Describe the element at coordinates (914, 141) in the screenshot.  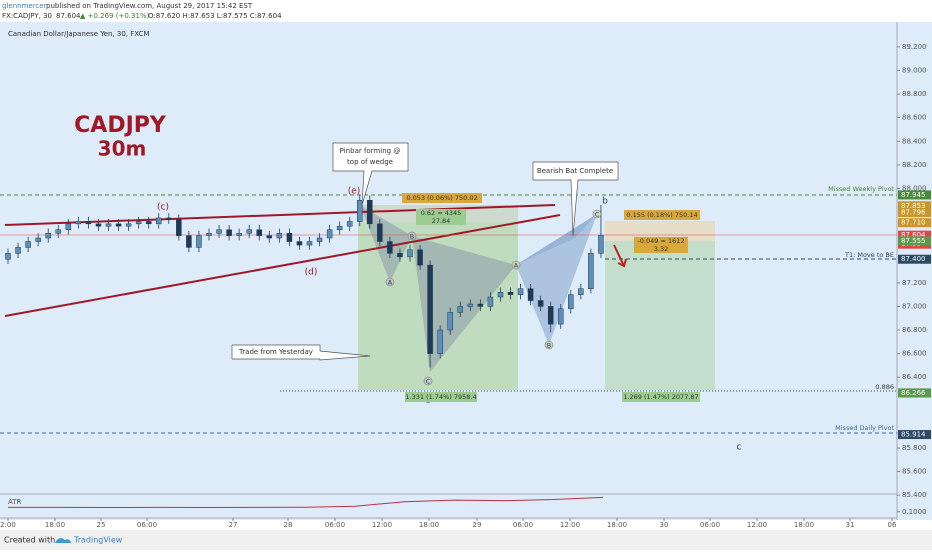
I see `y-tick-label: 88.400` at that location.